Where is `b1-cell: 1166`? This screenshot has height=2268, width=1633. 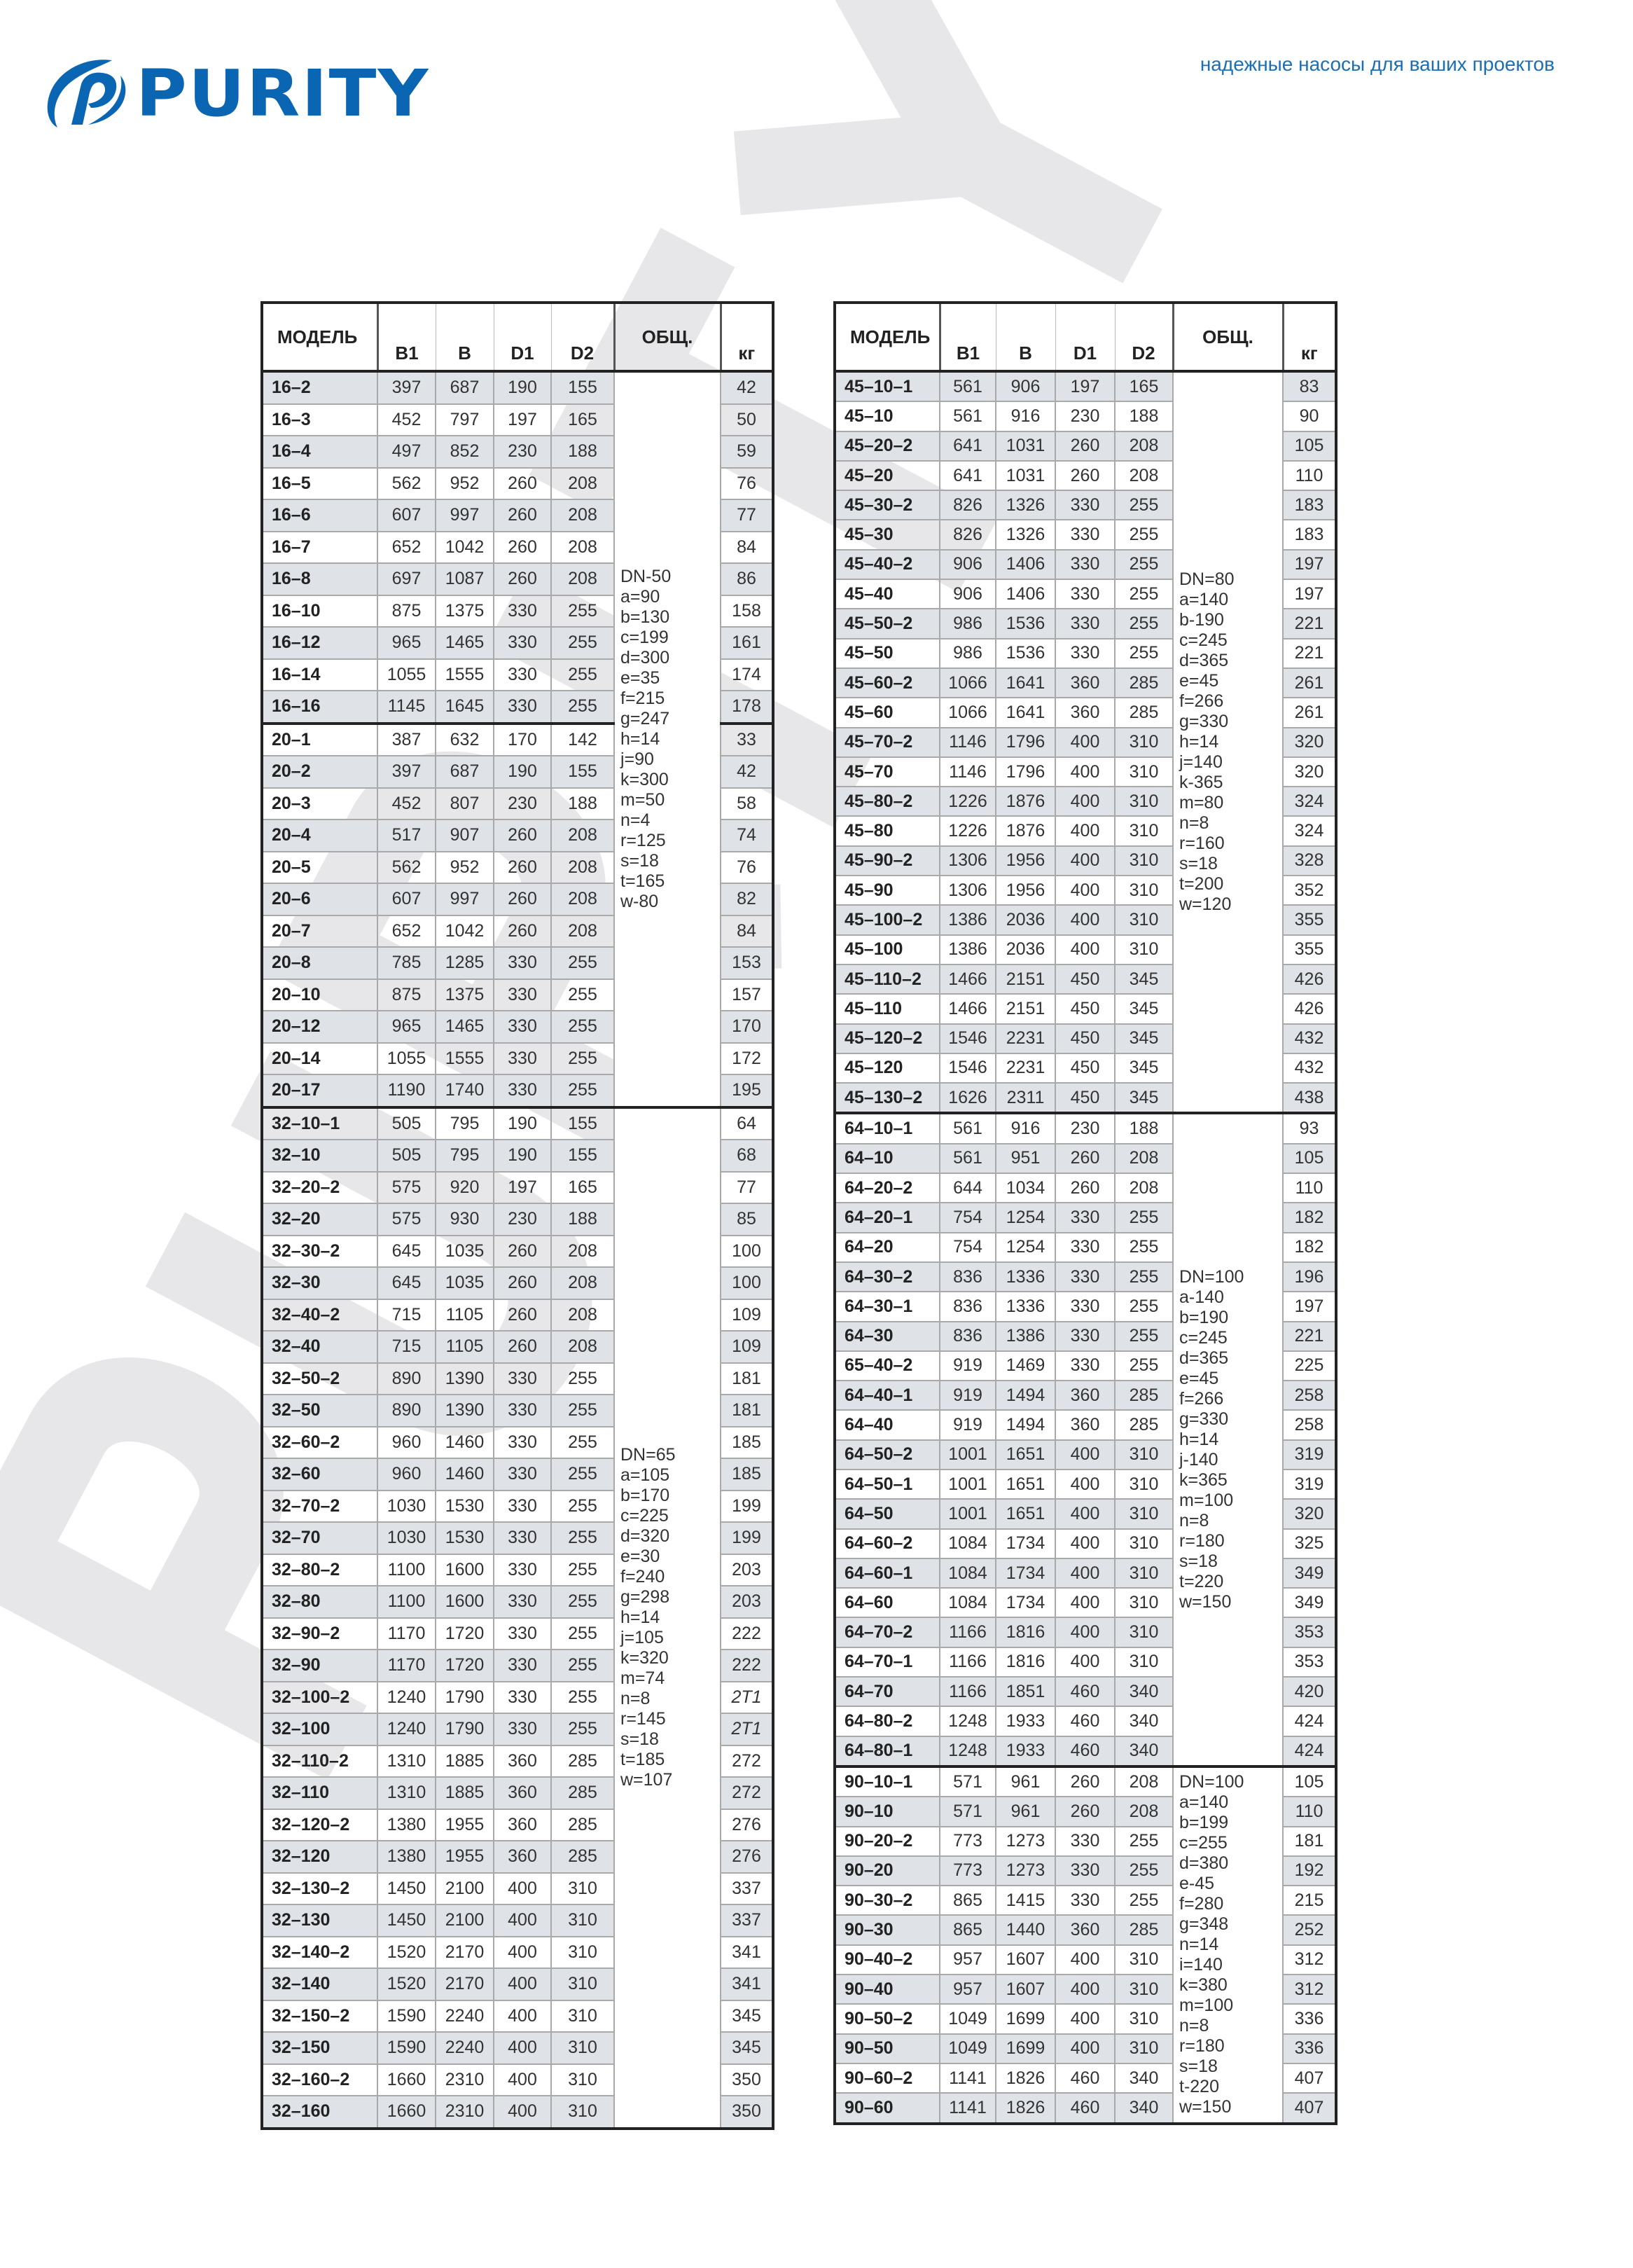 b1-cell: 1166 is located at coordinates (967, 1632).